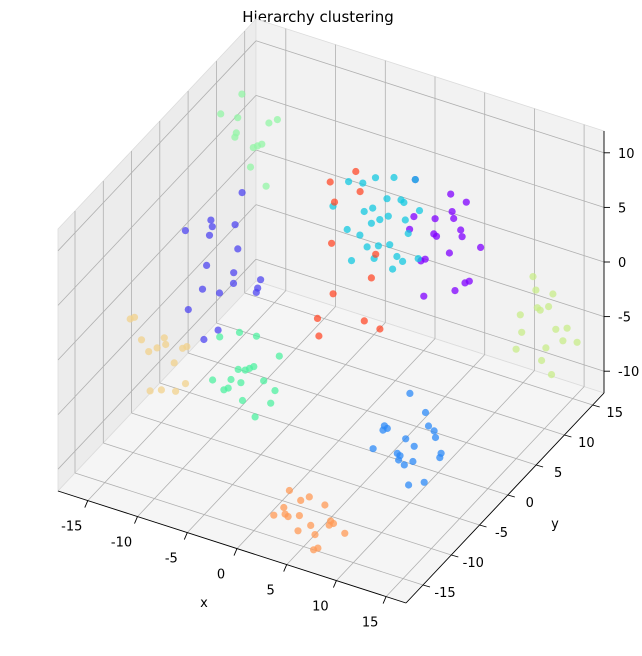 This screenshot has width=642, height=656. What do you see at coordinates (232, 547) in the screenshot?
I see `x-axis-line` at bounding box center [232, 547].